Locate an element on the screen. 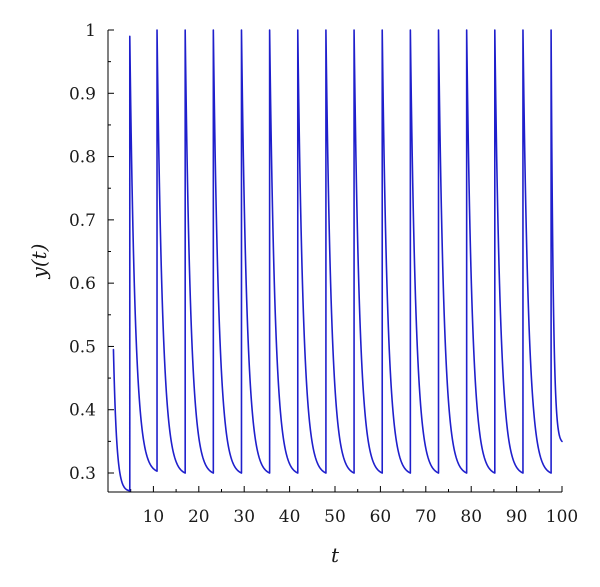 This screenshot has height=587, width=600. x-axis-ticks: 10 20 30 40 50 60 70 80 90 100 is located at coordinates (354, 506).